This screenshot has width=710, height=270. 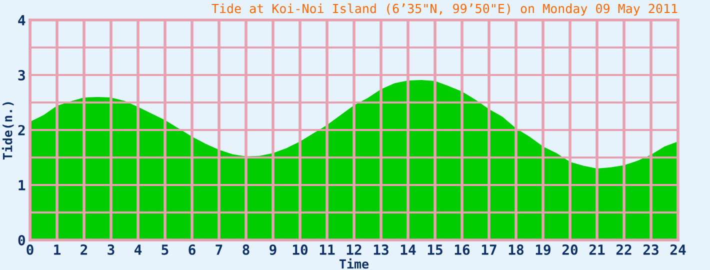 I want to click on y-tick-label: 1, so click(x=22, y=185).